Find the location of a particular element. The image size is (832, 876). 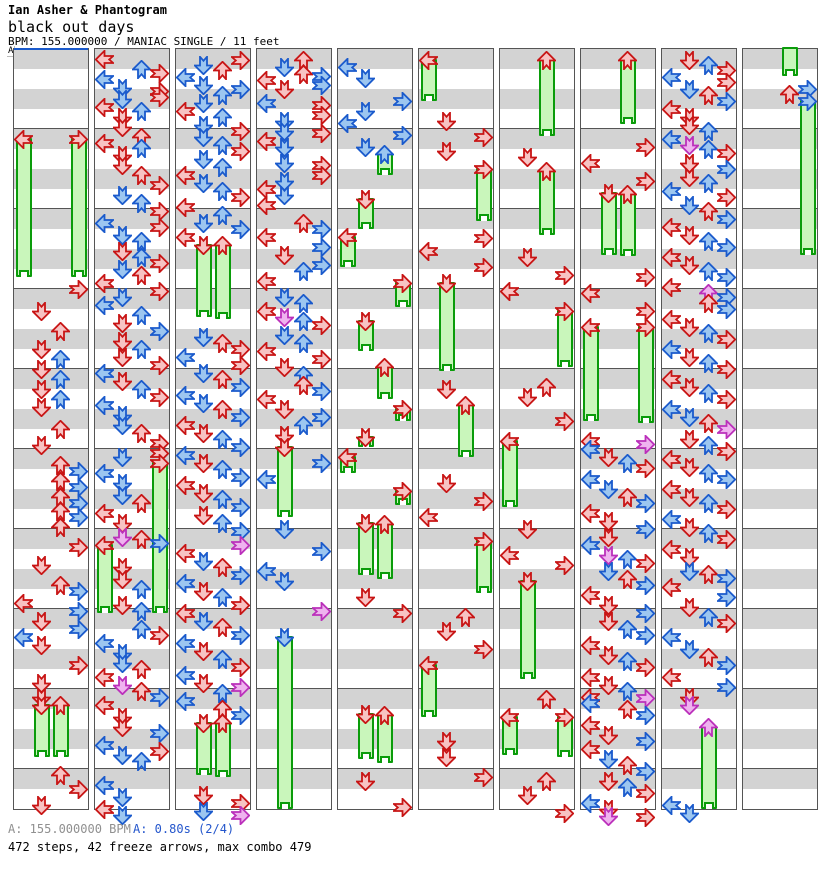

freeze-body-down is located at coordinates (42, 730).